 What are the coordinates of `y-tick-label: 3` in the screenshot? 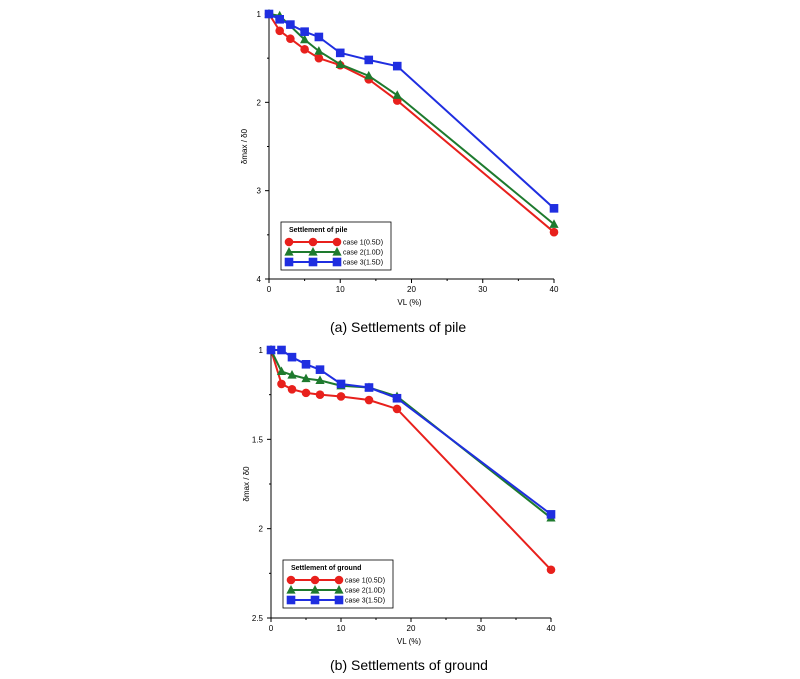 It's located at (259, 191).